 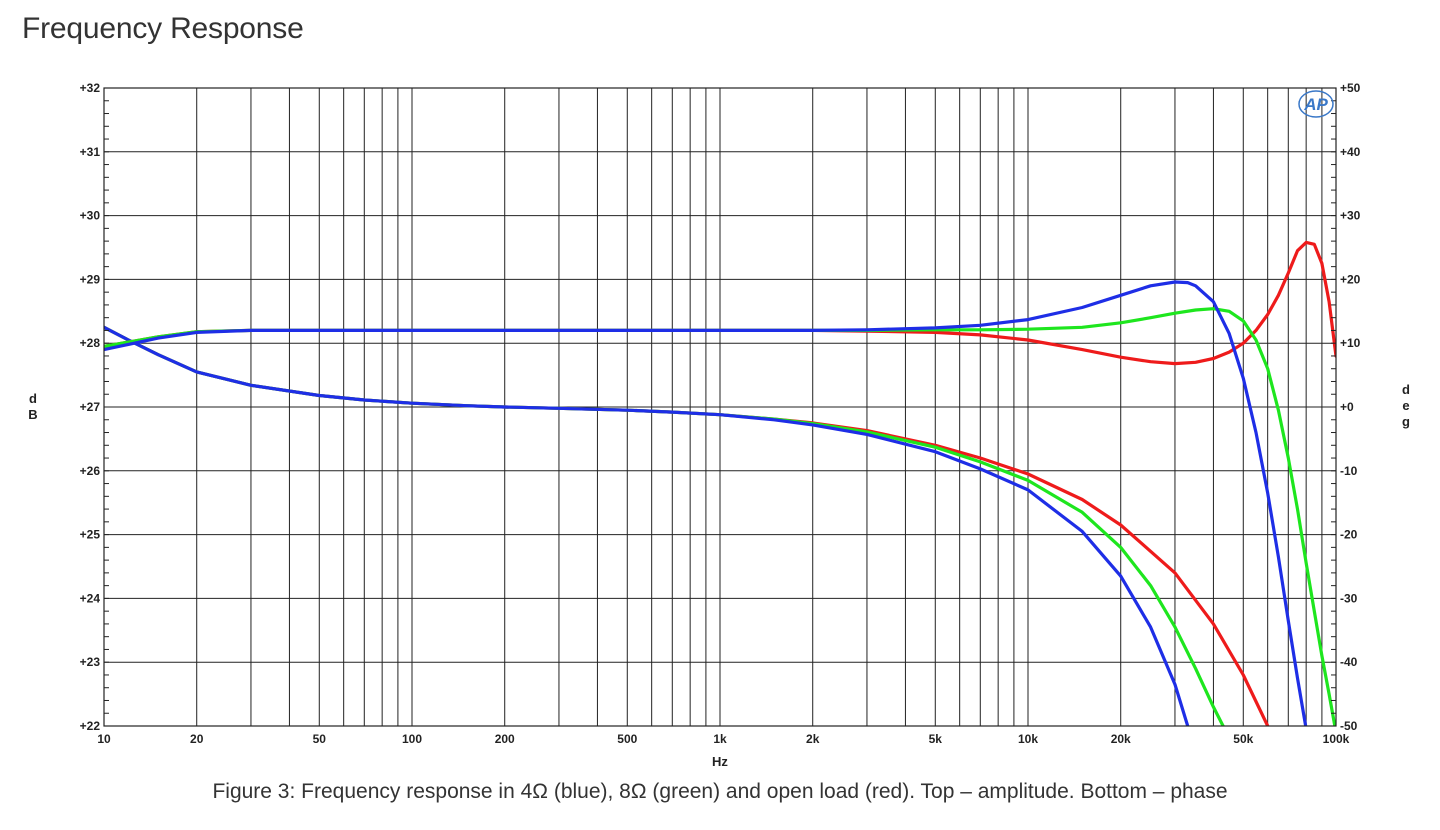 I want to click on y-tick-label-left: +30, so click(x=90, y=216).